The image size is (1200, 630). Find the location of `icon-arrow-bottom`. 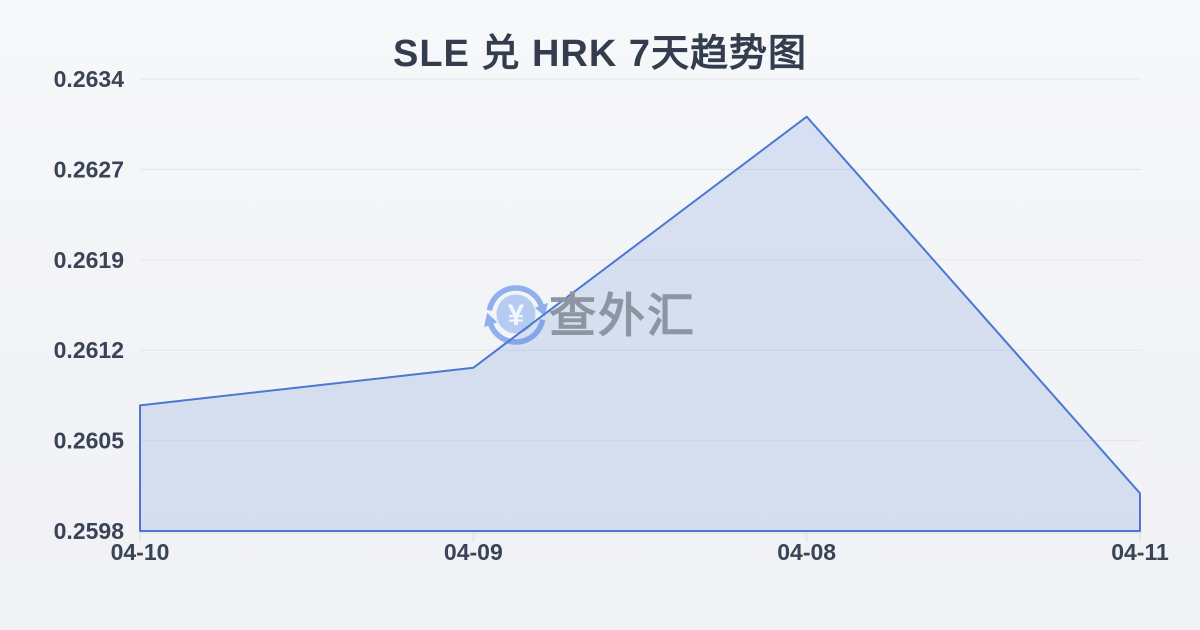

icon-arrow-bottom is located at coordinates (517, 332).